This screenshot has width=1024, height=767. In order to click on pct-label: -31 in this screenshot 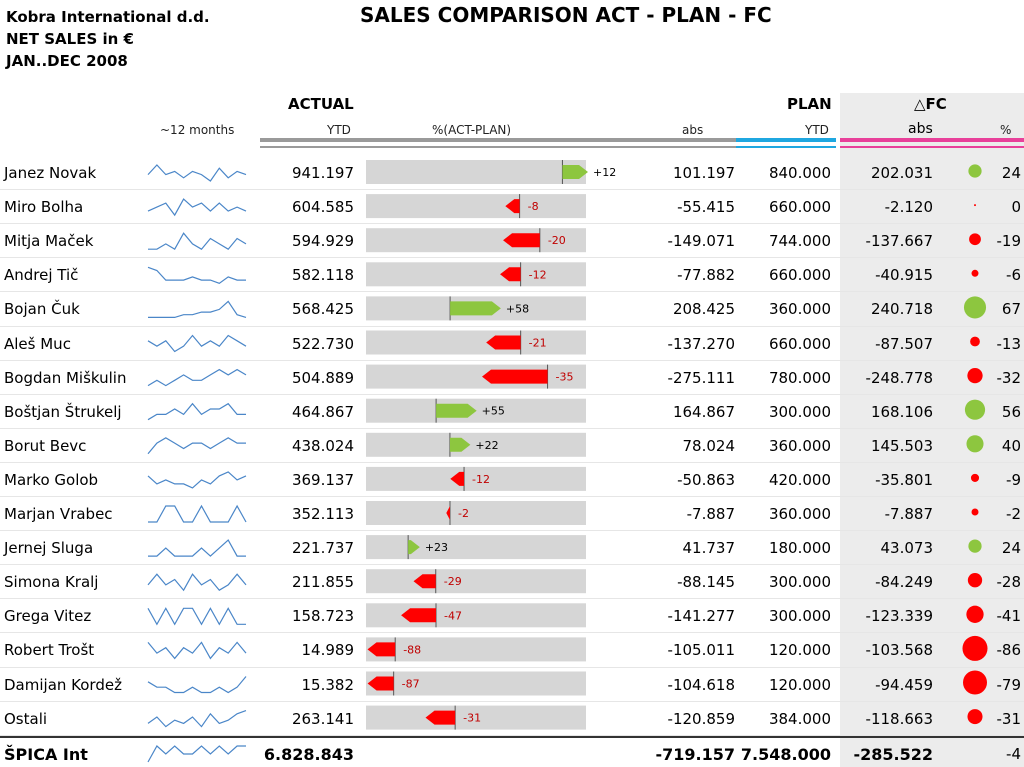, I will do `click(472, 718)`.